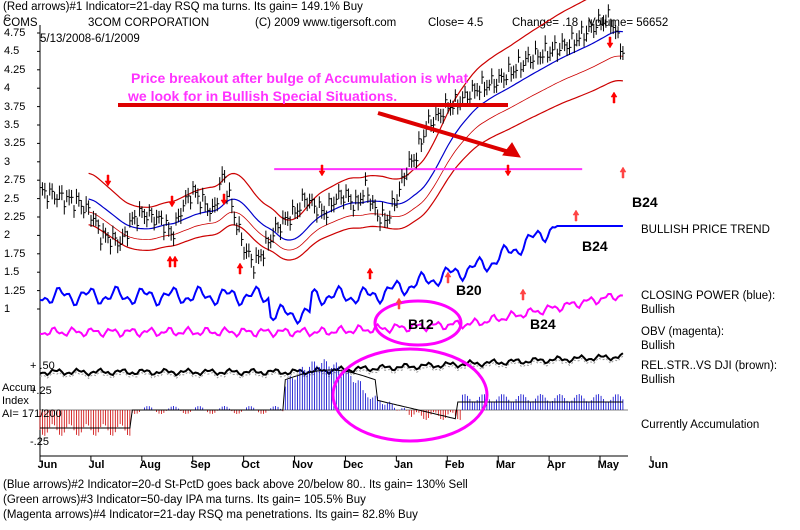 This screenshot has width=800, height=530. I want to click on copyright: (C) 2009 www.tigersoft.com, so click(326, 23).